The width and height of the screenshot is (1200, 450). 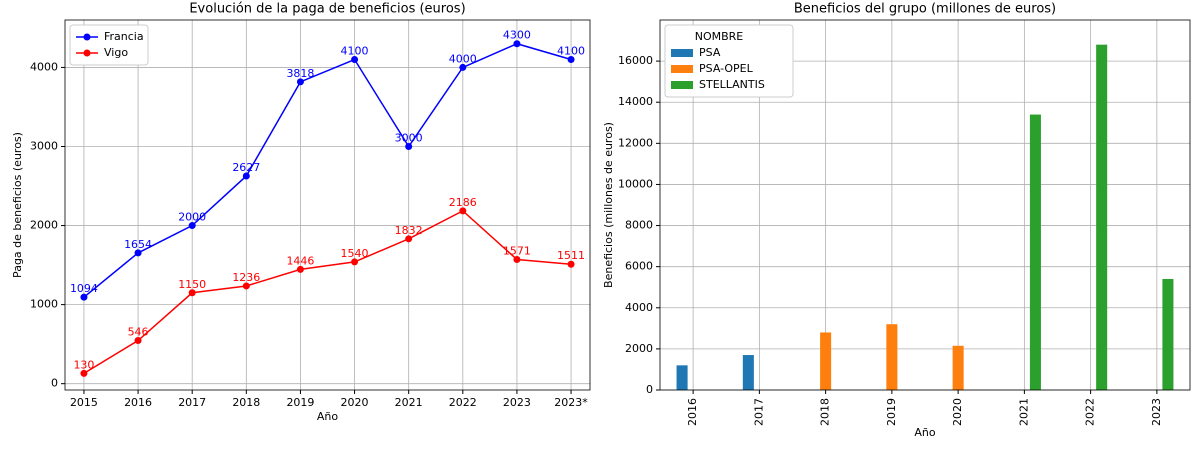 What do you see at coordinates (300, 260) in the screenshot?
I see `data-label: 1446` at bounding box center [300, 260].